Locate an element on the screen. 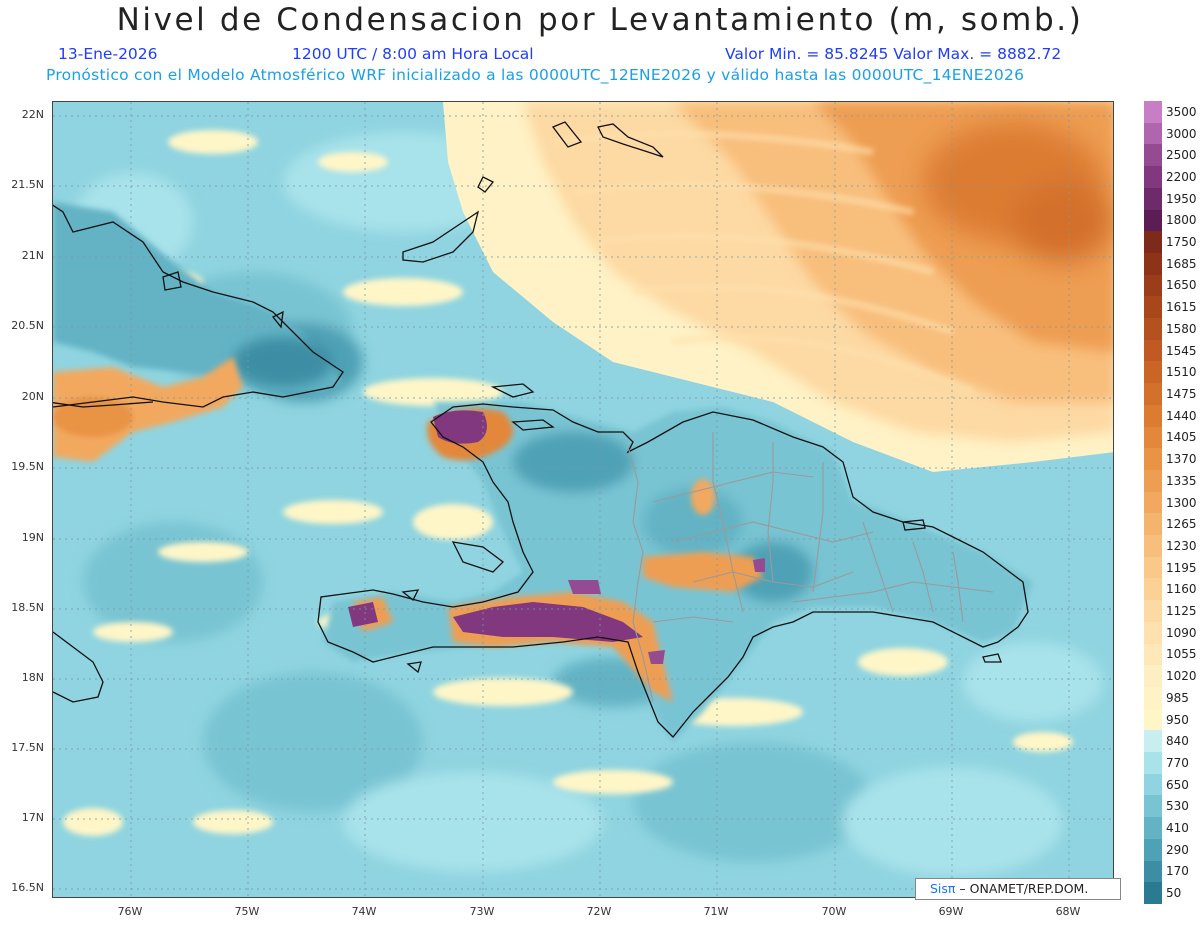 This screenshot has width=1200, height=927. lat-label: 21.5N is located at coordinates (27, 184).